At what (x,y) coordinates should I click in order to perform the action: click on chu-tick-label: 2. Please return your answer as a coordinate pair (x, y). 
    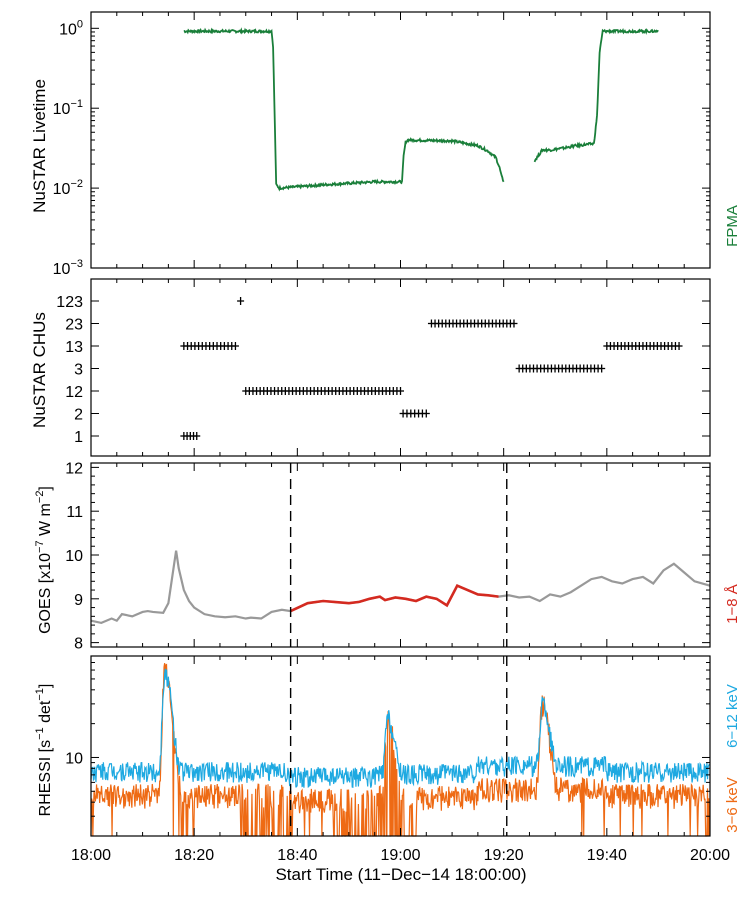
    Looking at the image, I should click on (78, 415).